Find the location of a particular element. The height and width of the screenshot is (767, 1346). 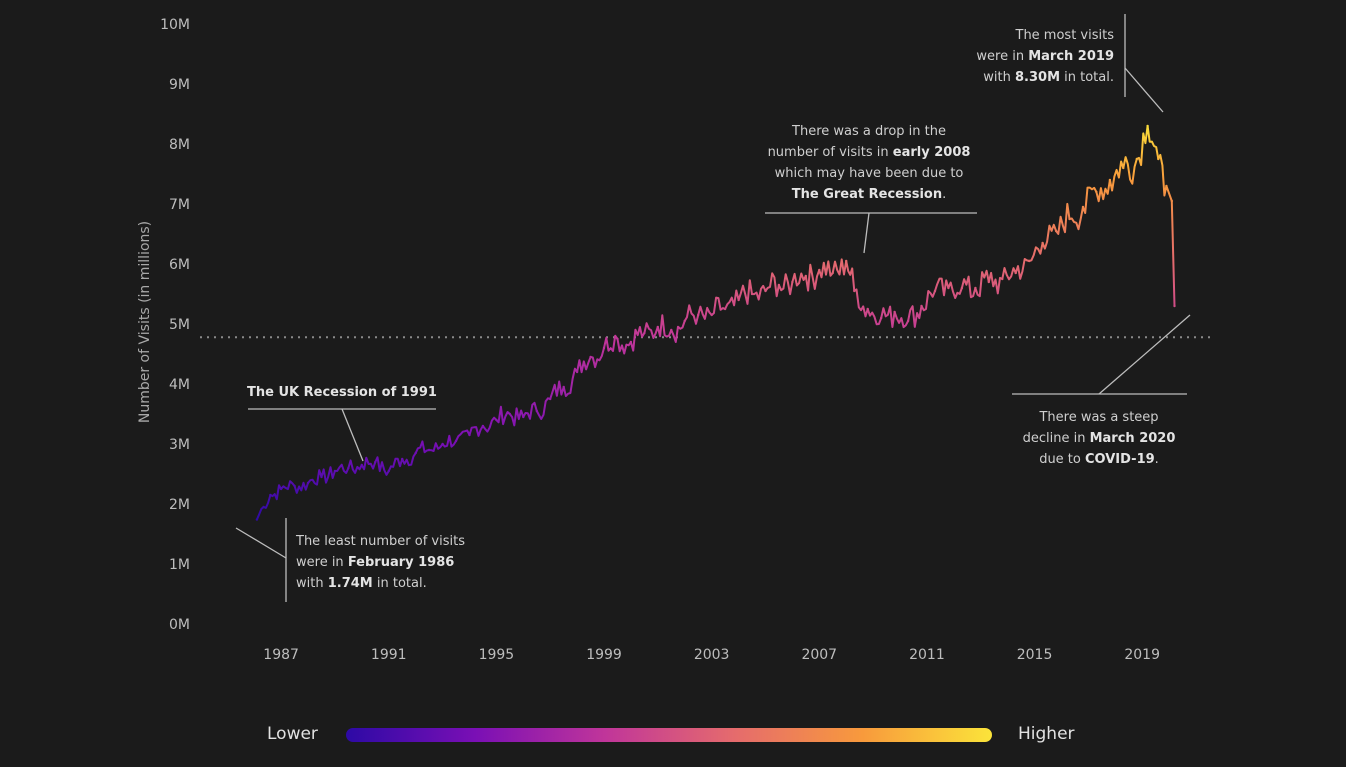

annotation-max-value: 8.30M is located at coordinates (1037, 77).